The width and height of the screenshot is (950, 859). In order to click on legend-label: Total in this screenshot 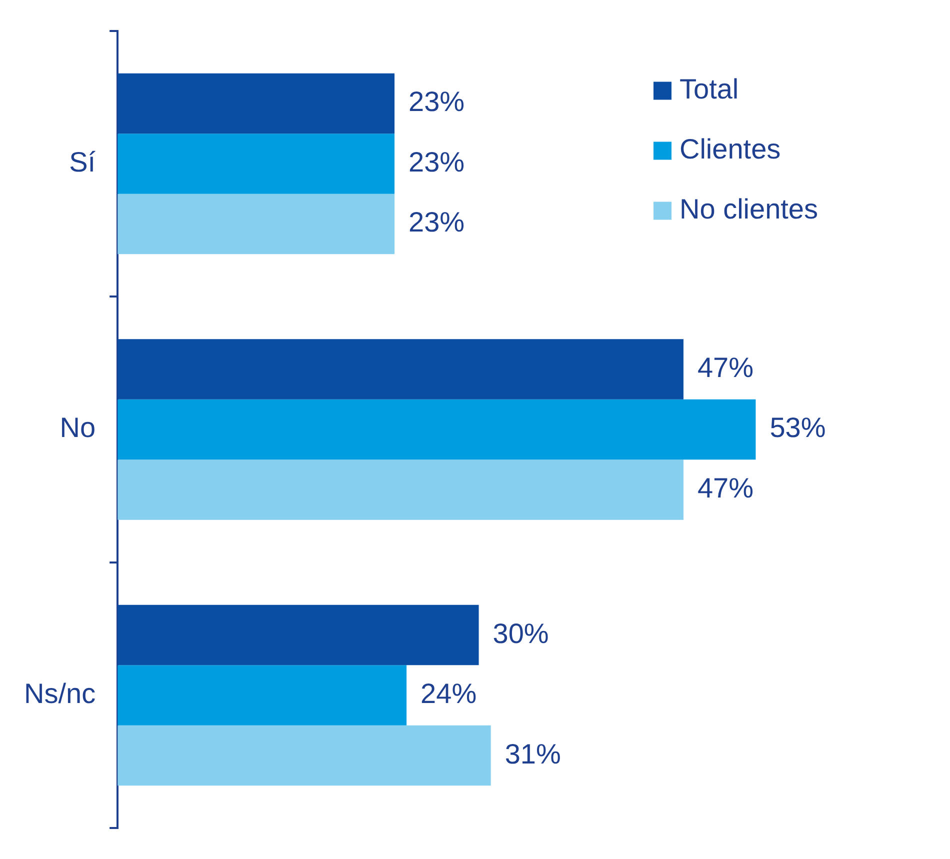, I will do `click(709, 89)`.